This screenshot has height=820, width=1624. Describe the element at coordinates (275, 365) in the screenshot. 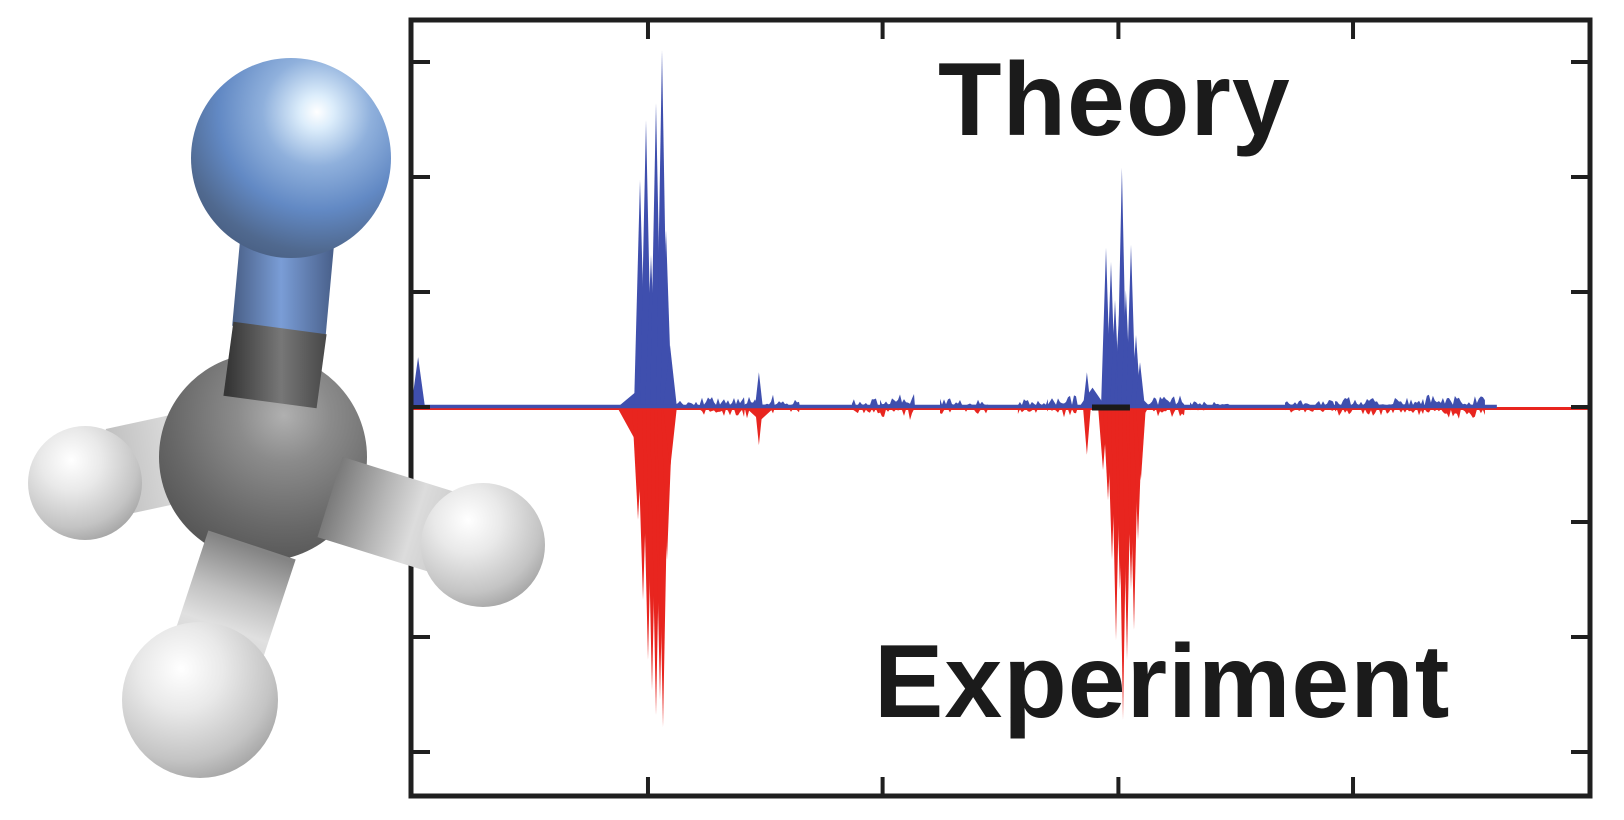

I see `carbon-nitrogen-bond-lower` at that location.